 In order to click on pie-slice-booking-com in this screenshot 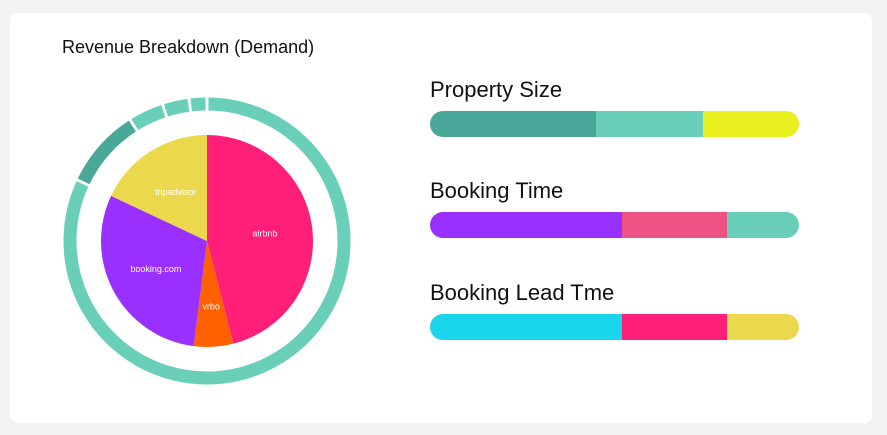, I will do `click(153, 271)`.